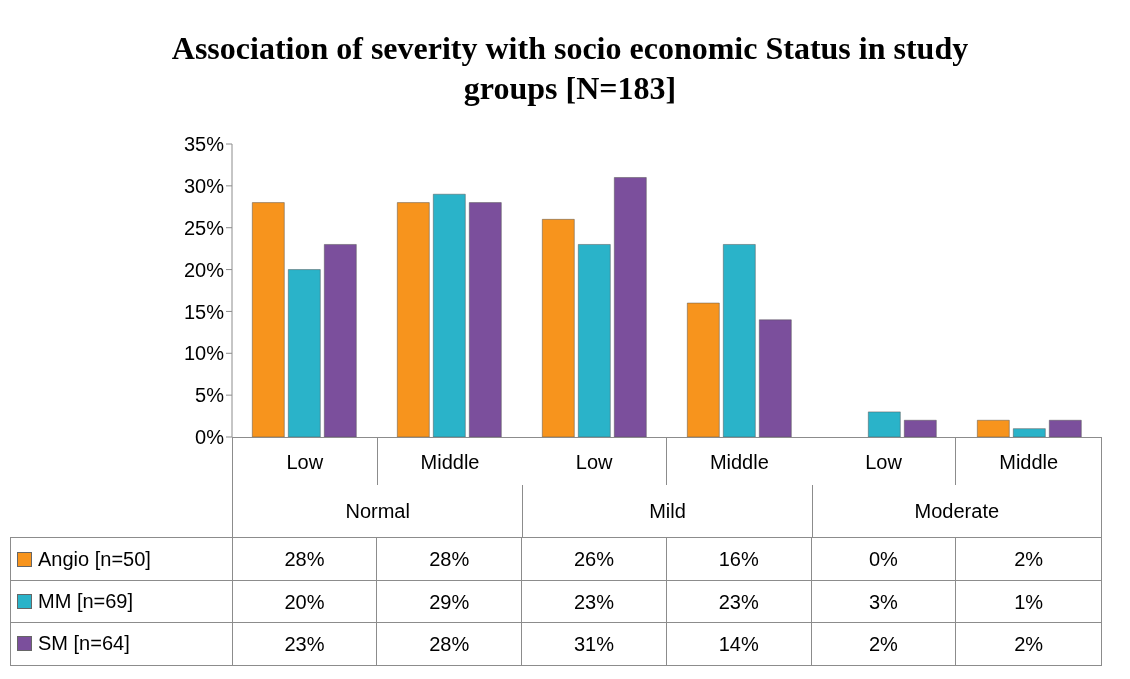 The width and height of the screenshot is (1130, 679). I want to click on text: Moderate, so click(956, 511).